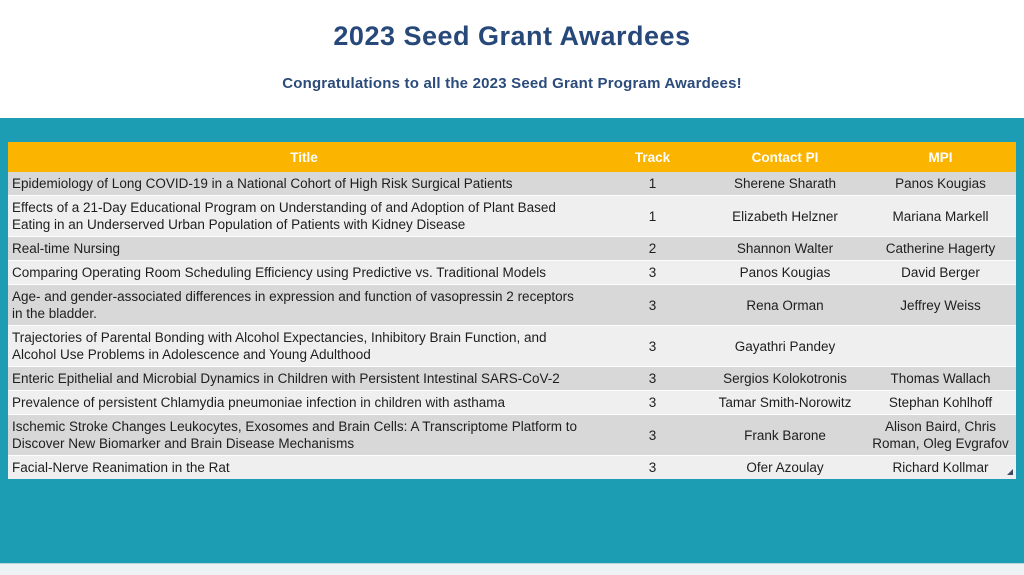 This screenshot has height=575, width=1024. I want to click on cell-mpi: Richard Kollmar, so click(940, 467).